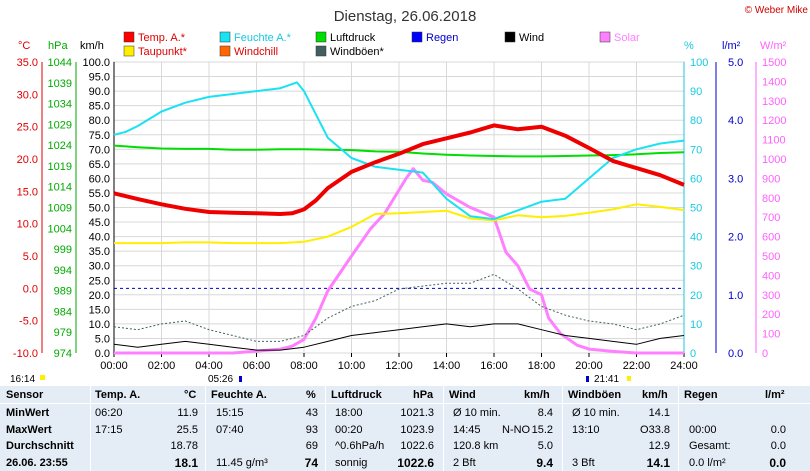 Image resolution: width=810 pixels, height=471 pixels. What do you see at coordinates (735, 63) in the screenshot?
I see `rain-tick-label: 5.0` at bounding box center [735, 63].